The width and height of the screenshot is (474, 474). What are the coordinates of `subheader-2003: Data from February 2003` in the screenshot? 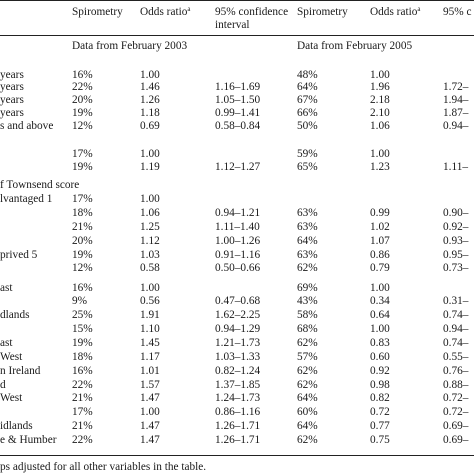 It's located at (130, 46).